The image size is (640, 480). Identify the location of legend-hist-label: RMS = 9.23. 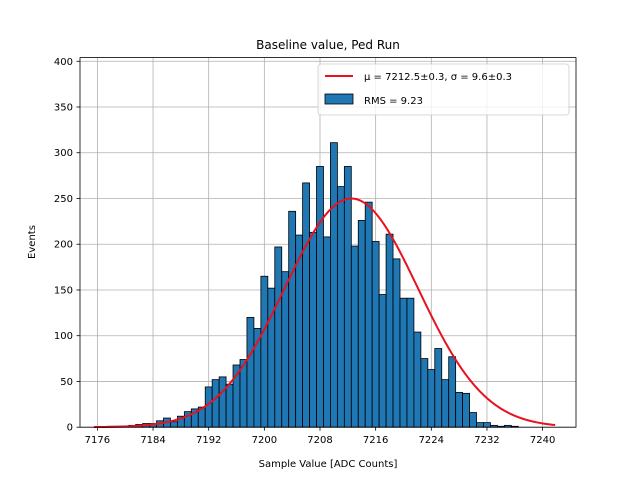
(393, 101).